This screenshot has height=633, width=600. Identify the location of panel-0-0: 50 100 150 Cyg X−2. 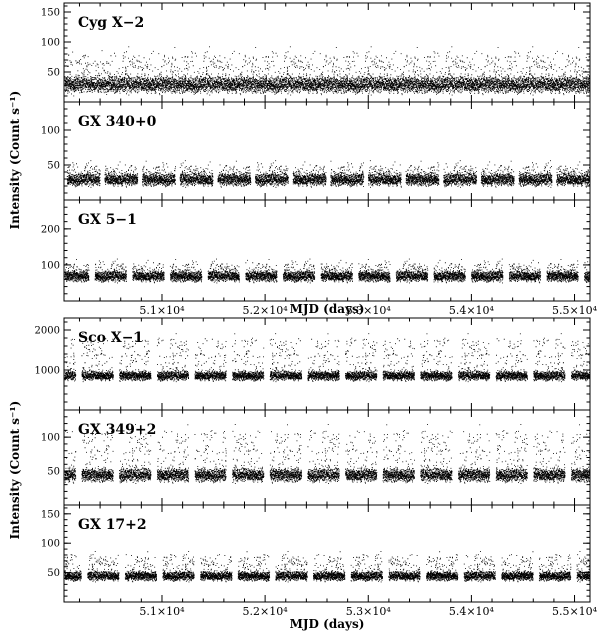
(316, 52).